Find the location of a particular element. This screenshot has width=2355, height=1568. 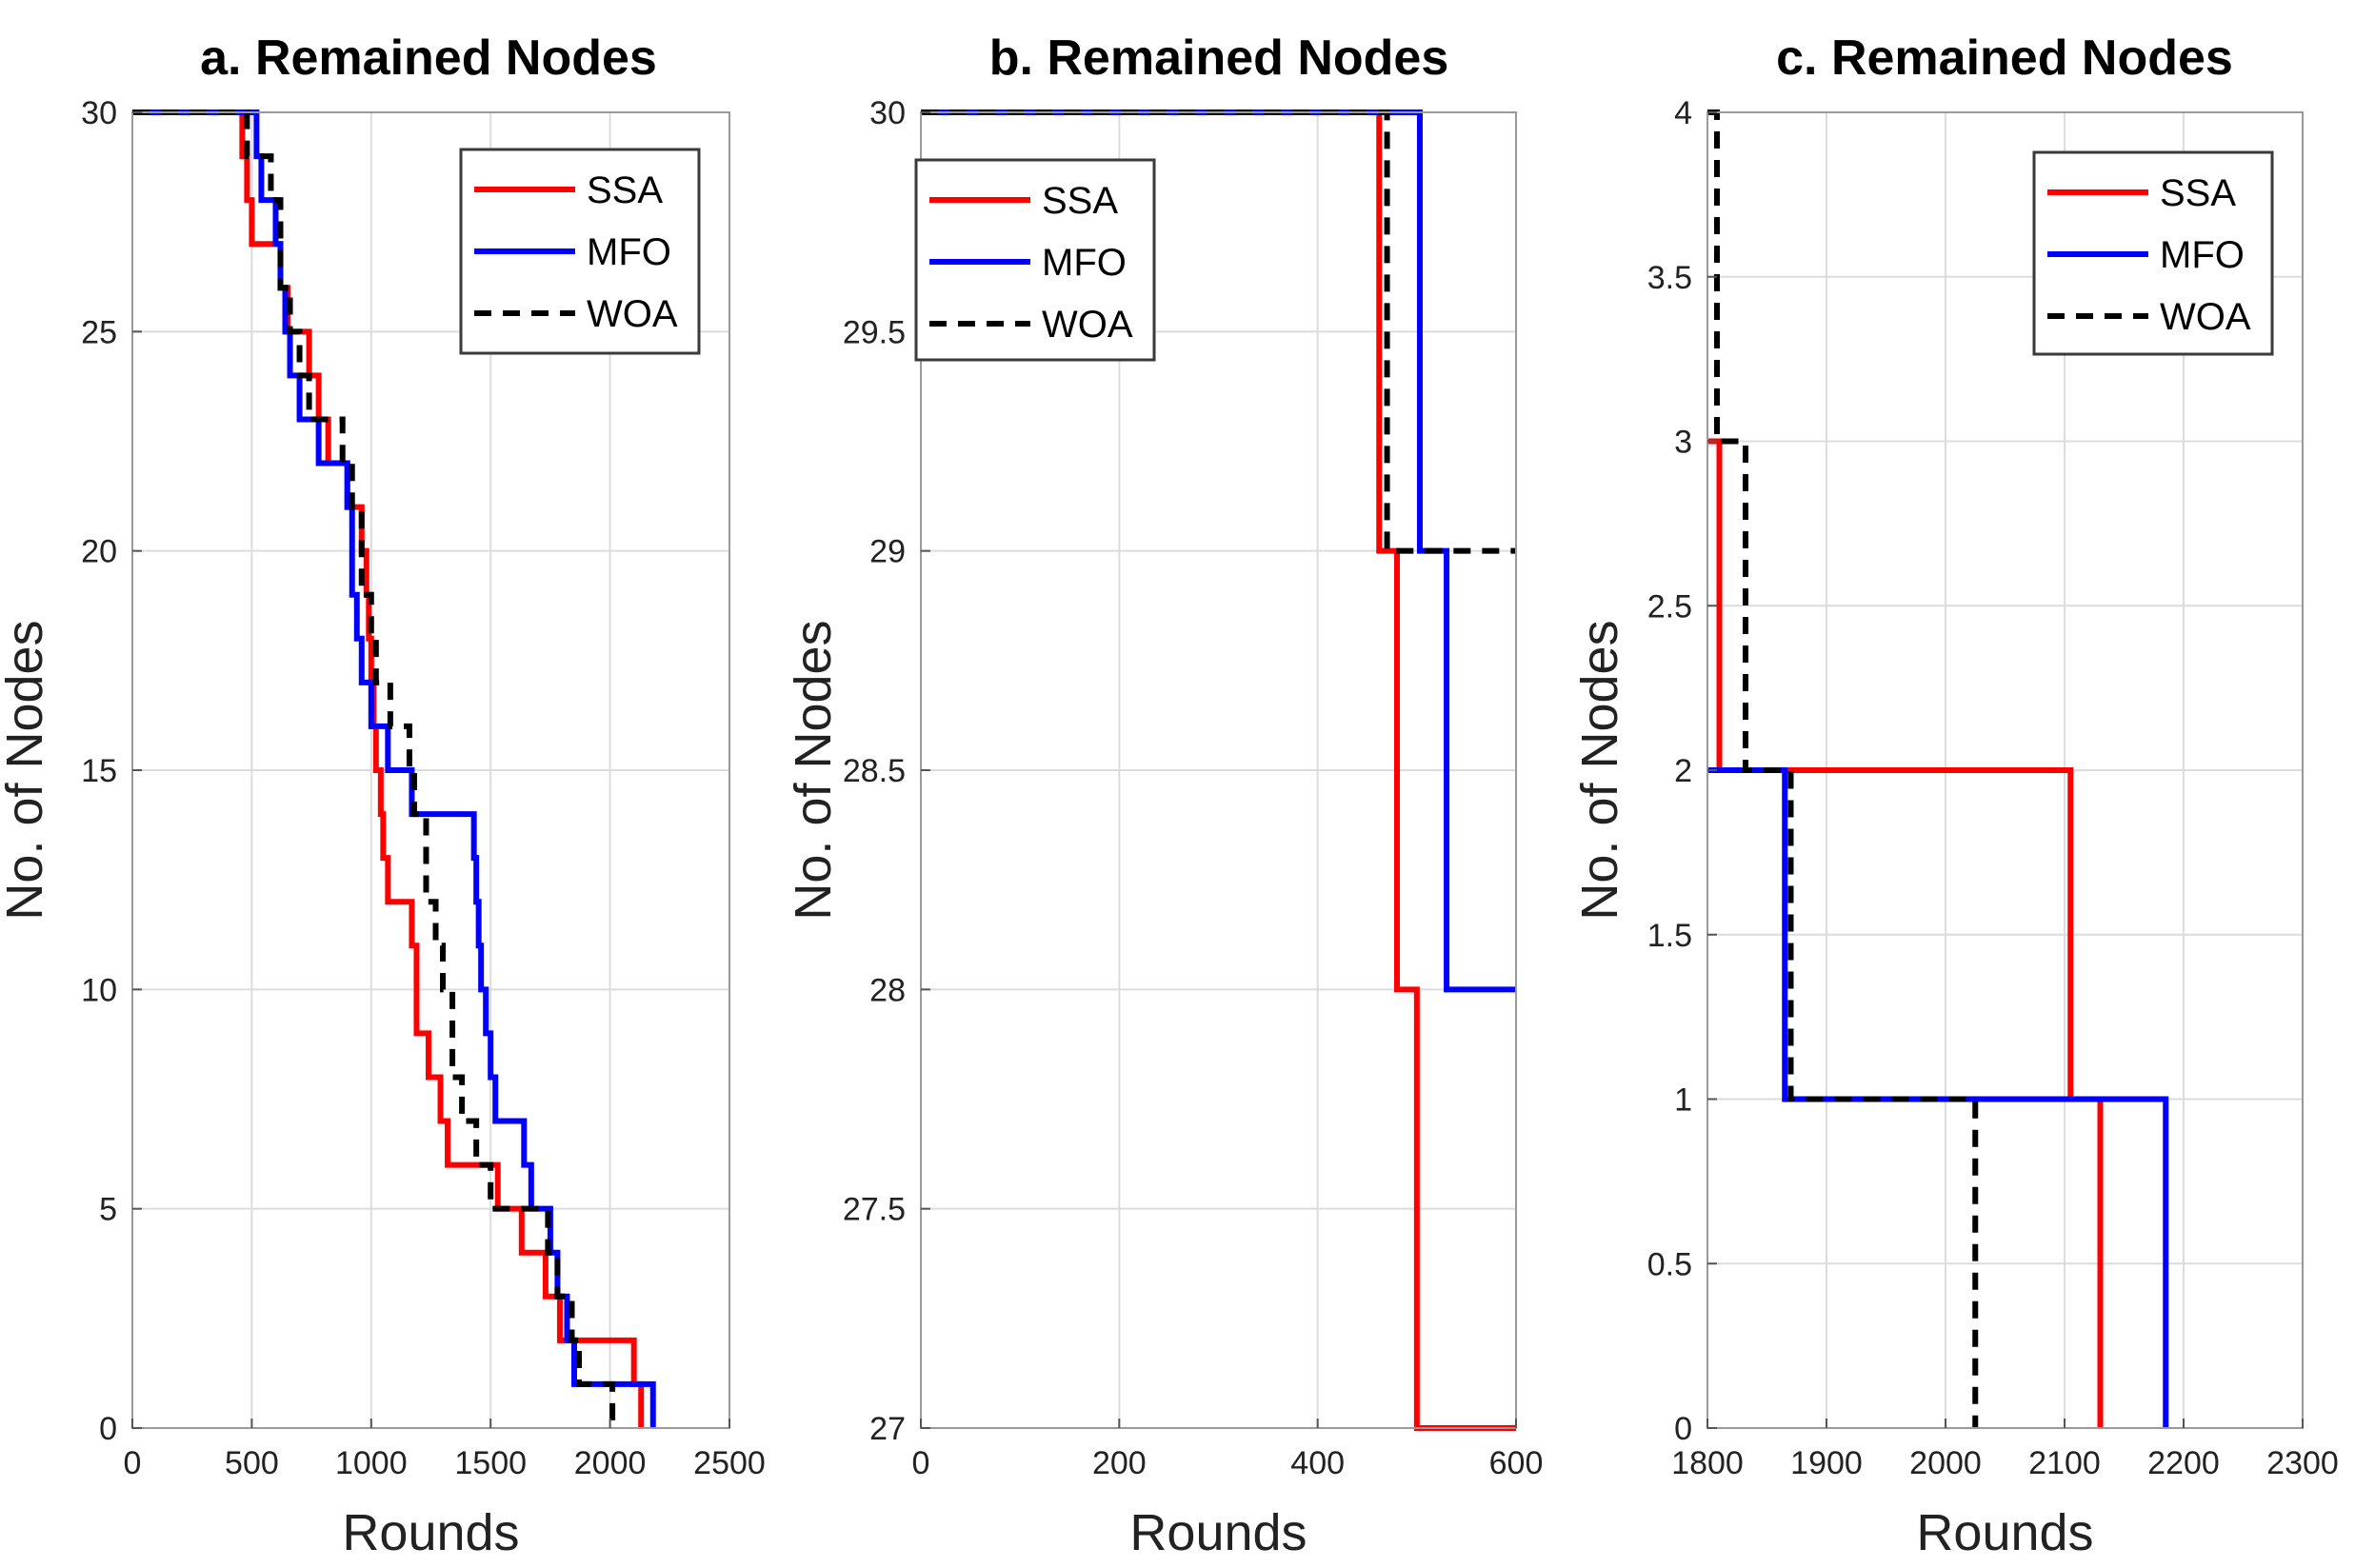

y-tick-label: 25 is located at coordinates (99, 332).